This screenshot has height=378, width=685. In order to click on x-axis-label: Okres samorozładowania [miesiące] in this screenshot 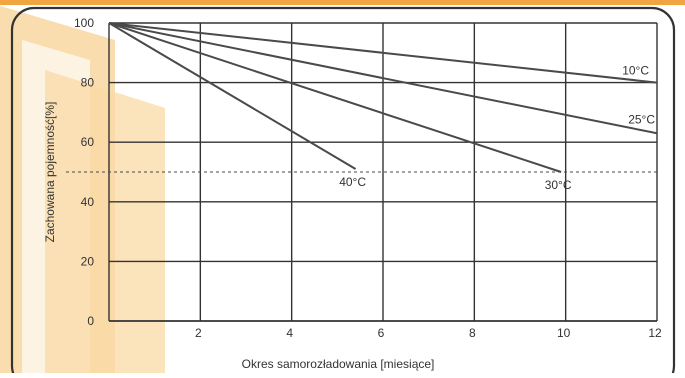, I will do `click(338, 364)`.